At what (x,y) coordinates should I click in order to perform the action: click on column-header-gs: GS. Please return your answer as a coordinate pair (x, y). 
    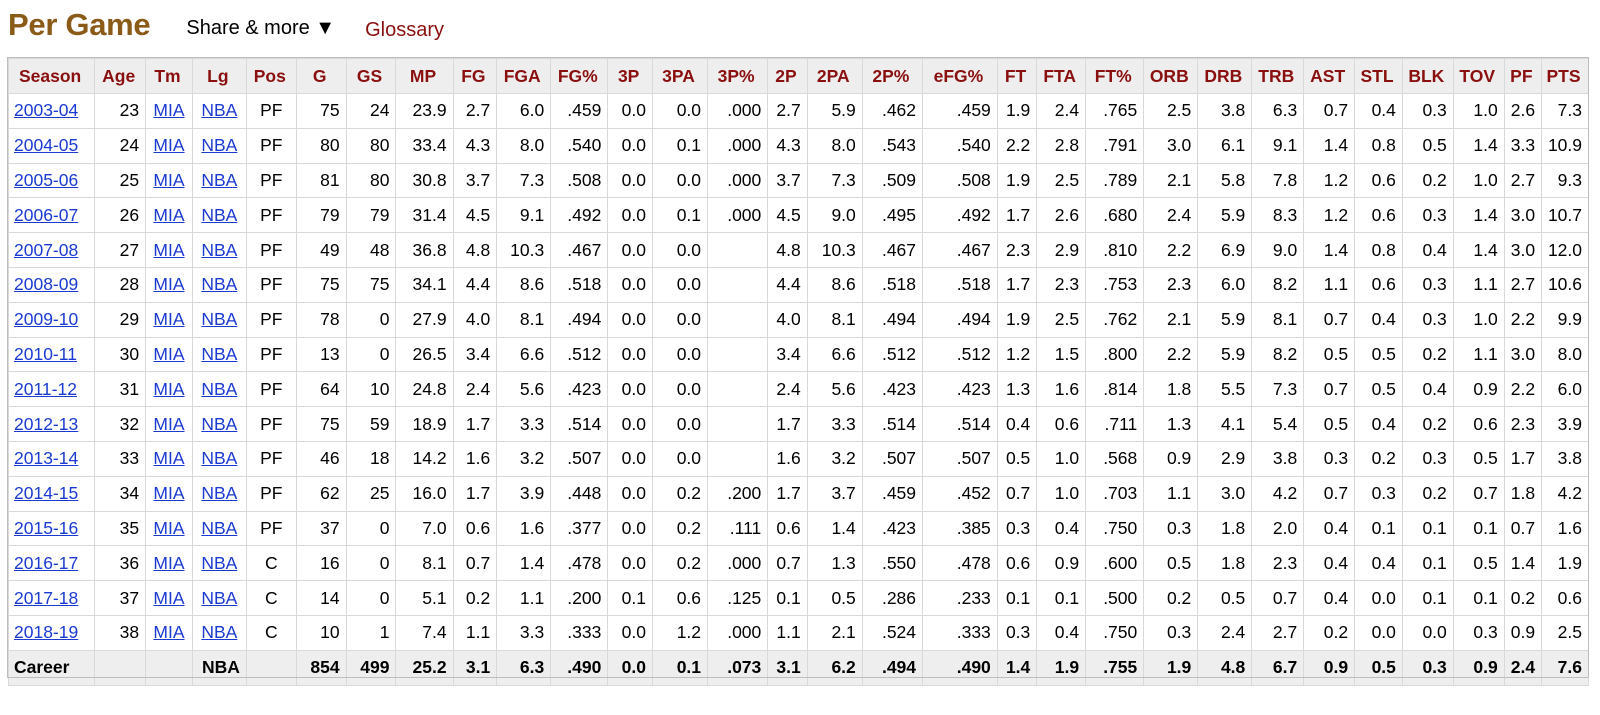
    Looking at the image, I should click on (371, 76).